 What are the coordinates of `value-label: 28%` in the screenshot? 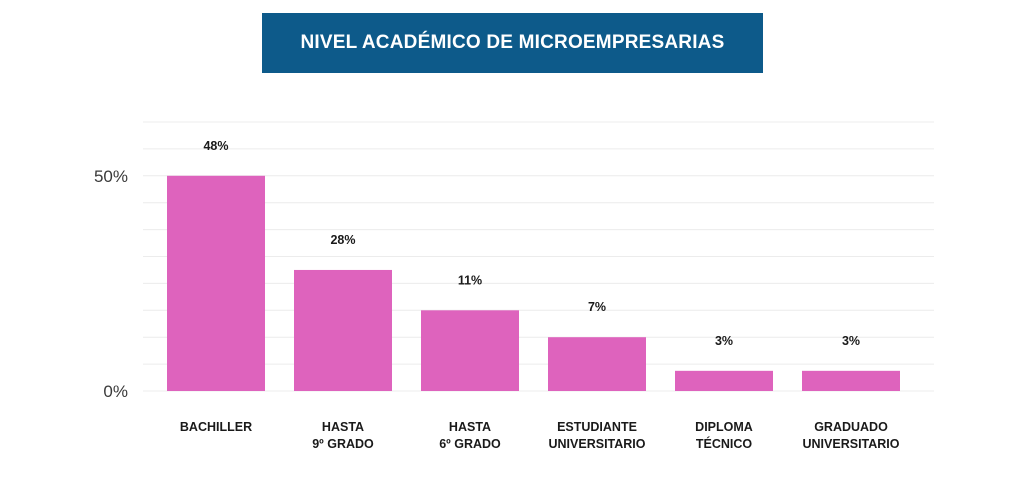 It's located at (342, 240).